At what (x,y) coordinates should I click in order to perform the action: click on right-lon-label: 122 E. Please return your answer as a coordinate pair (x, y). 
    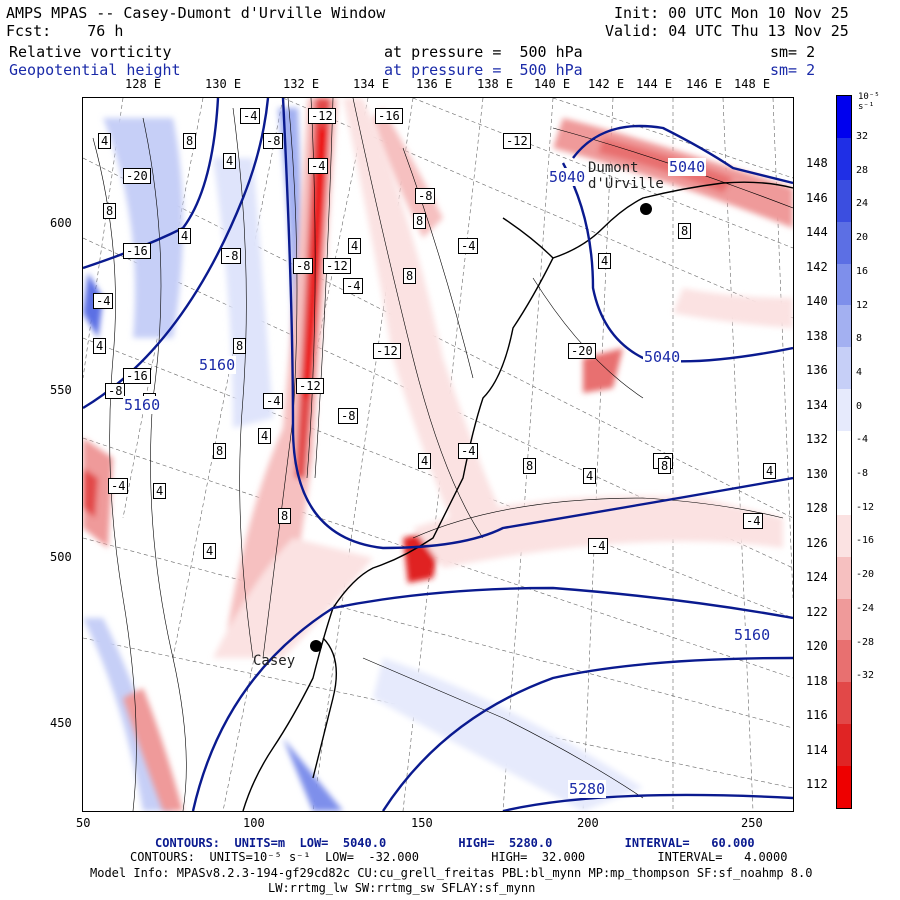
    Looking at the image, I should click on (824, 611).